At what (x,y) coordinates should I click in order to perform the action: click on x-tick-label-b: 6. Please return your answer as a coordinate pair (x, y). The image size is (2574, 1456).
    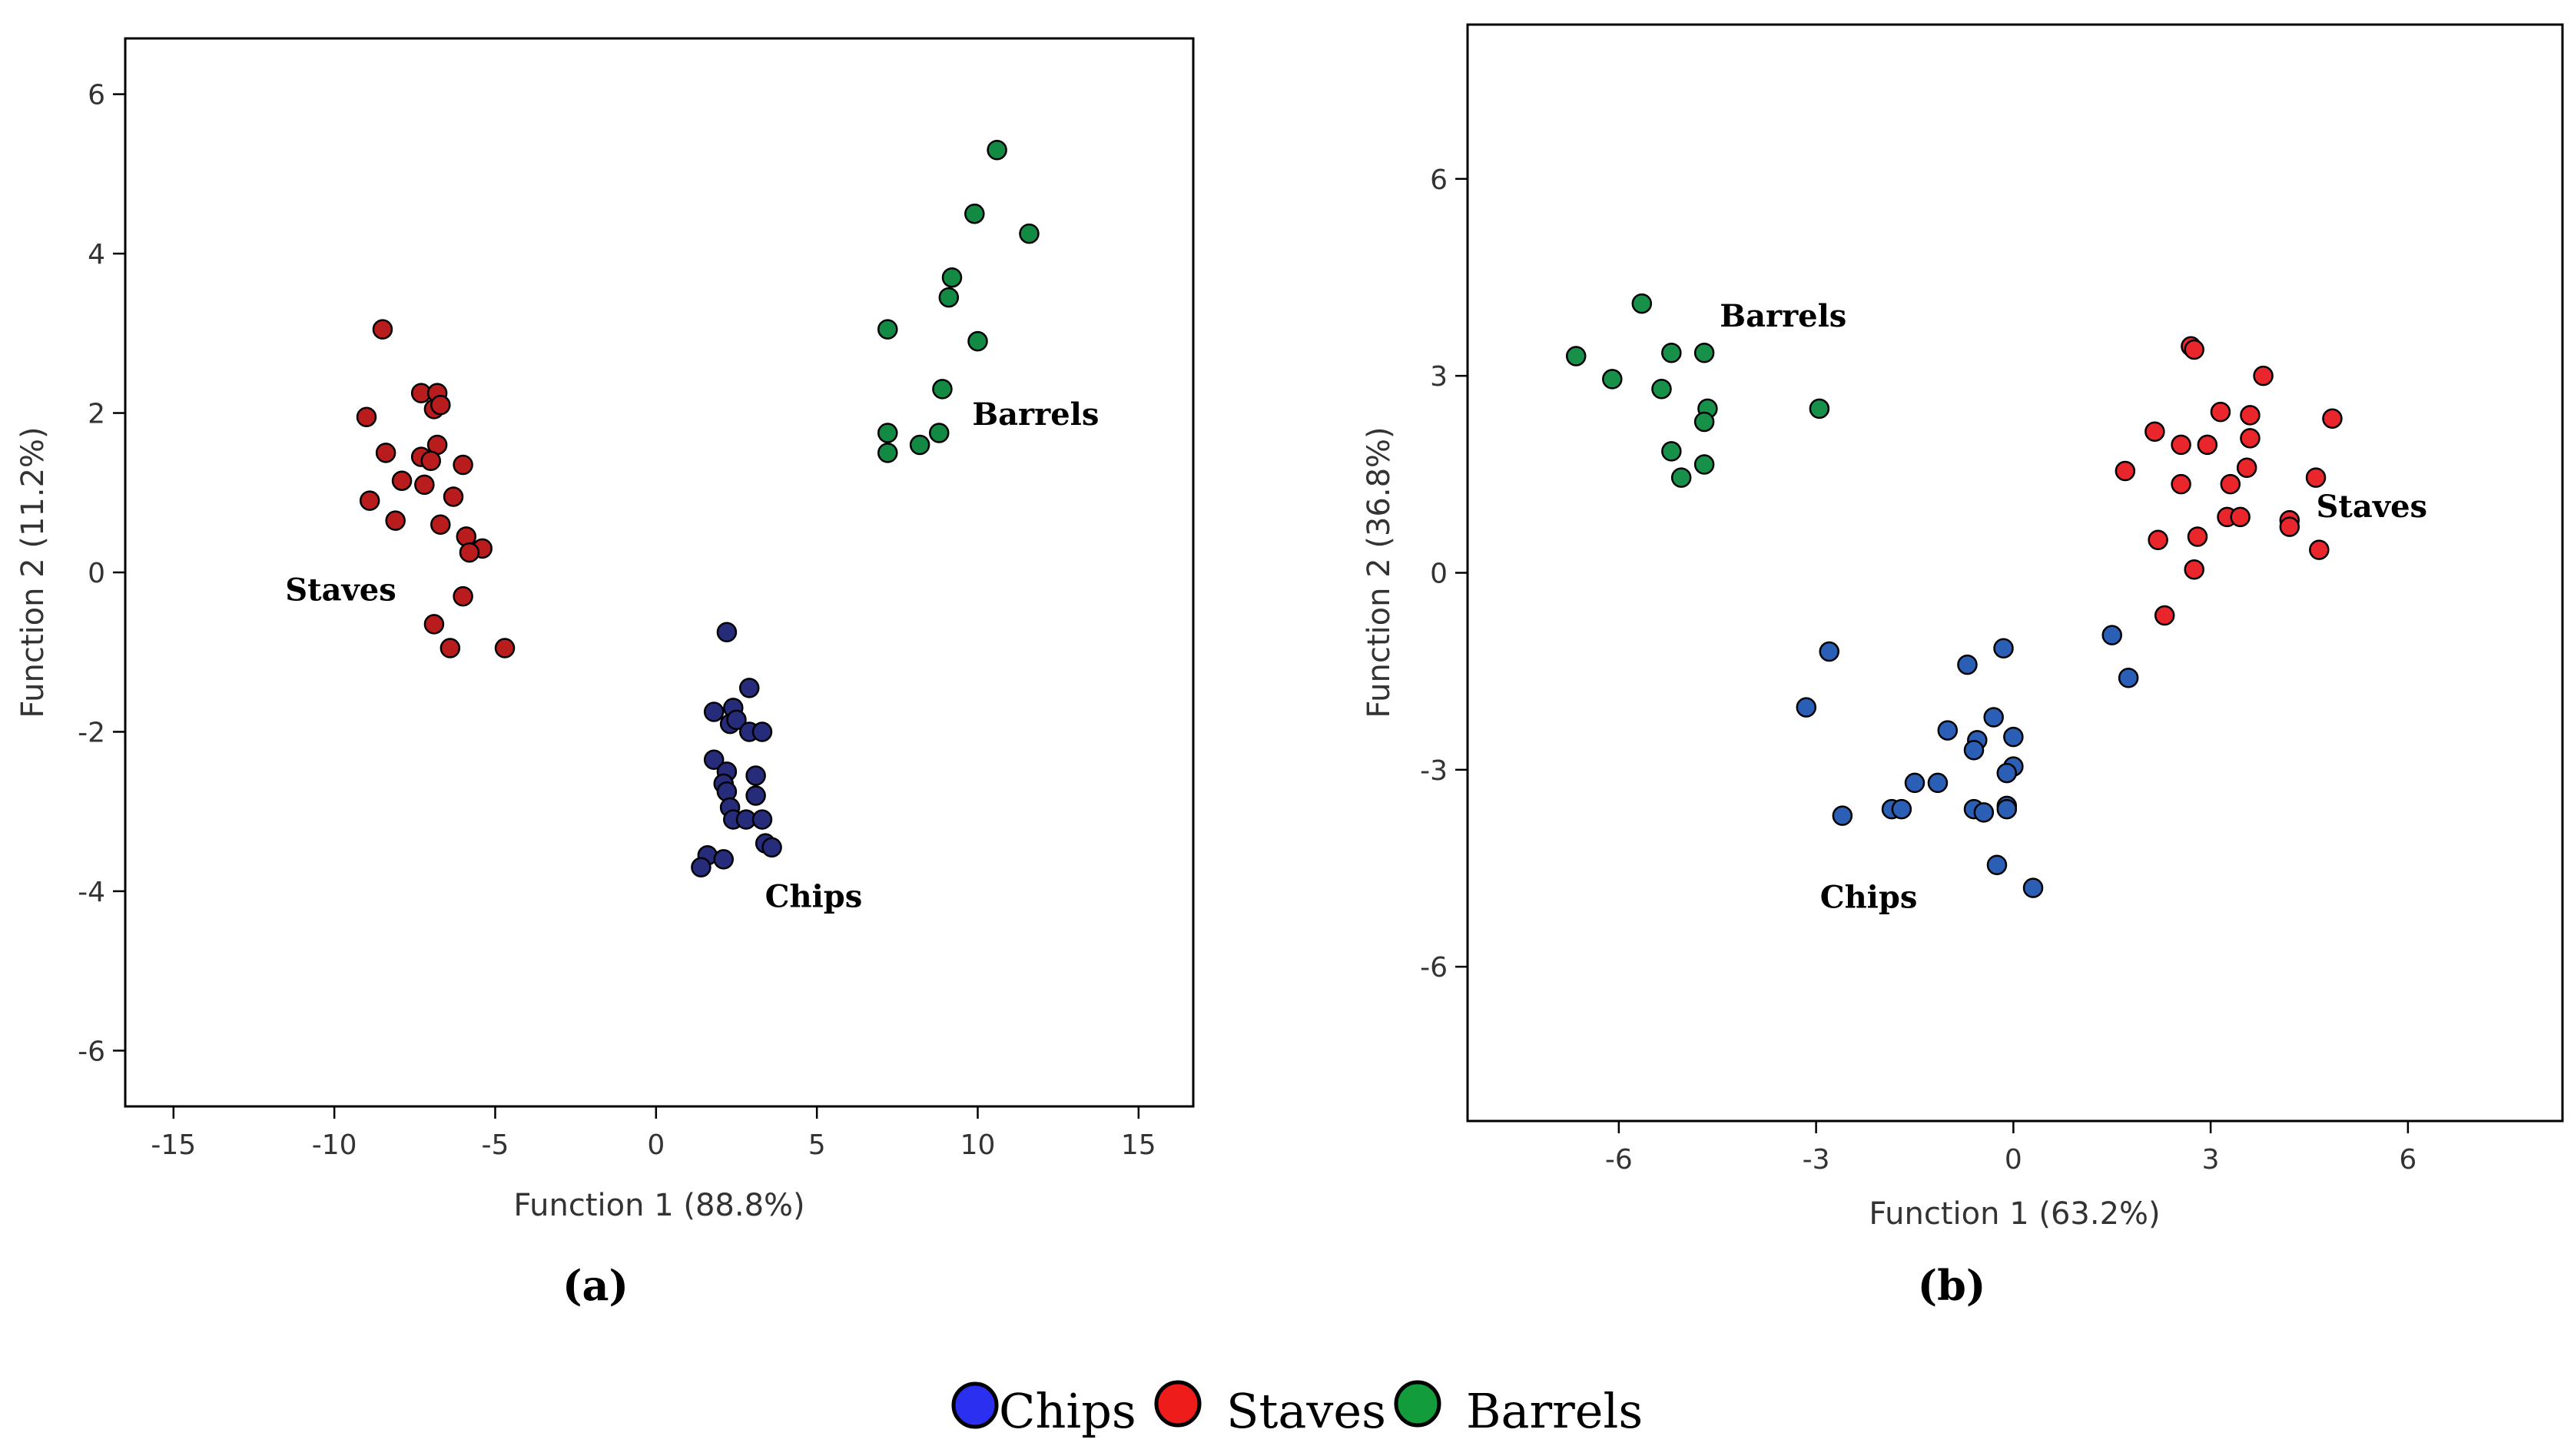
    Looking at the image, I should click on (2407, 1160).